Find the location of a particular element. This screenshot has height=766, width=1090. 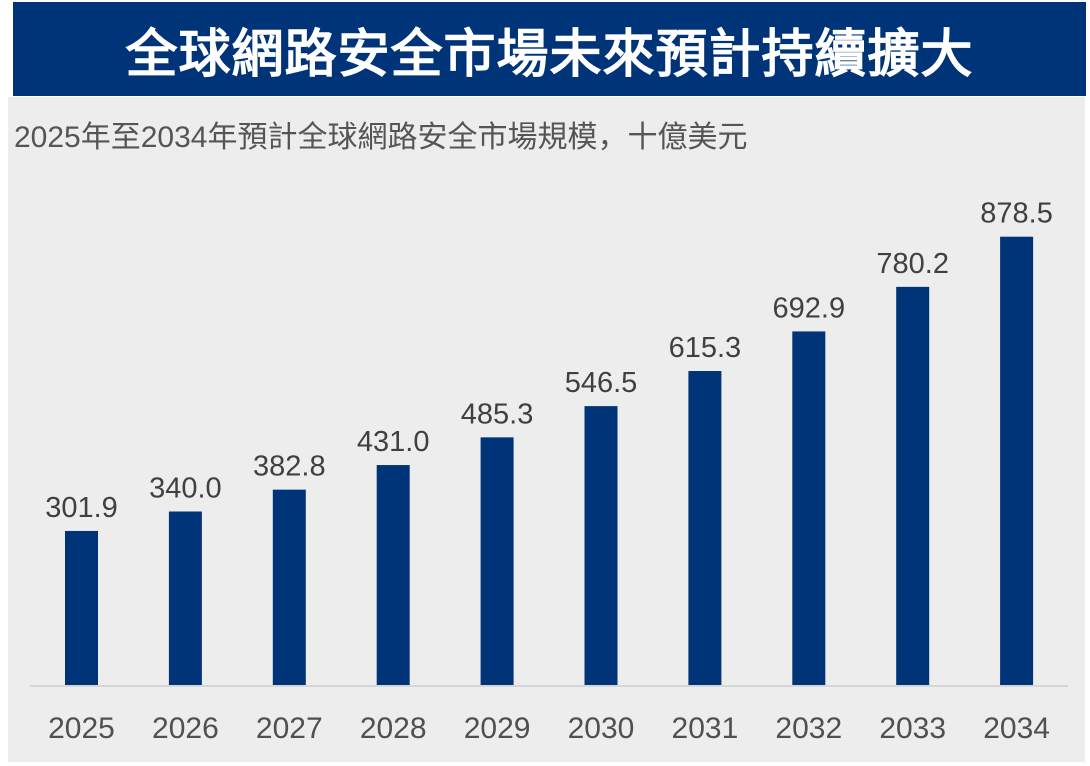

data-label-2031: 615.3 is located at coordinates (705, 348).